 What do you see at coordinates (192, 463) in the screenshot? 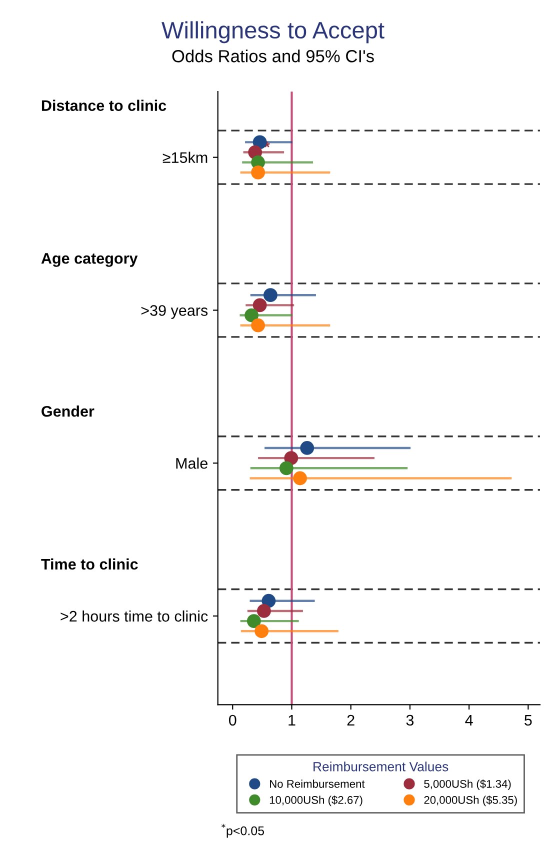
I see `y-tick-label: Male` at bounding box center [192, 463].